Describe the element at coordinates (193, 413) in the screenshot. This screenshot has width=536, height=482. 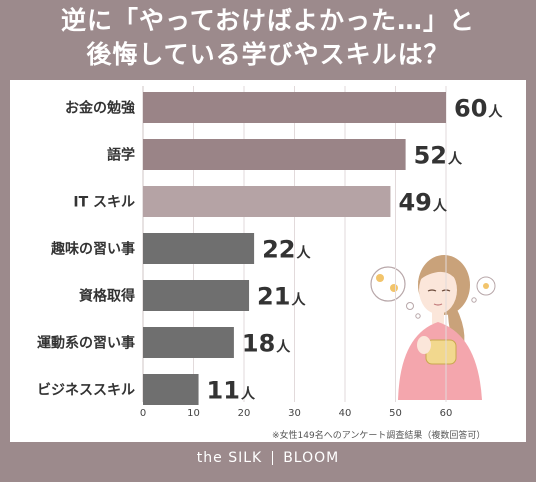
I see `x-tick-label: 10` at that location.